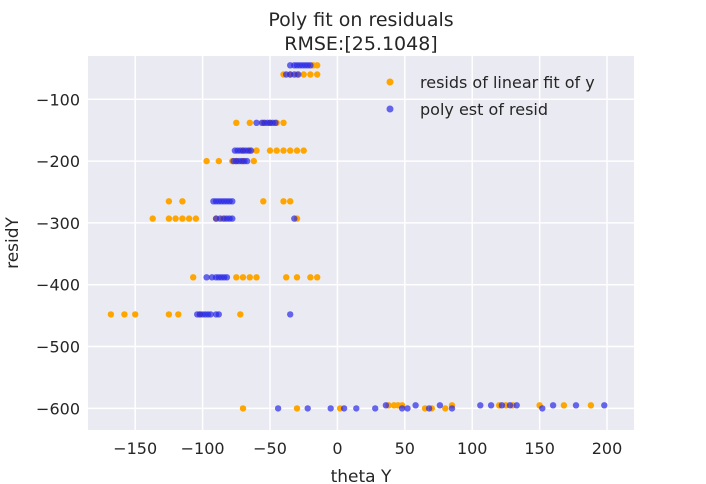 The height and width of the screenshot is (484, 706). I want to click on y-tick-label: −300, so click(58, 223).